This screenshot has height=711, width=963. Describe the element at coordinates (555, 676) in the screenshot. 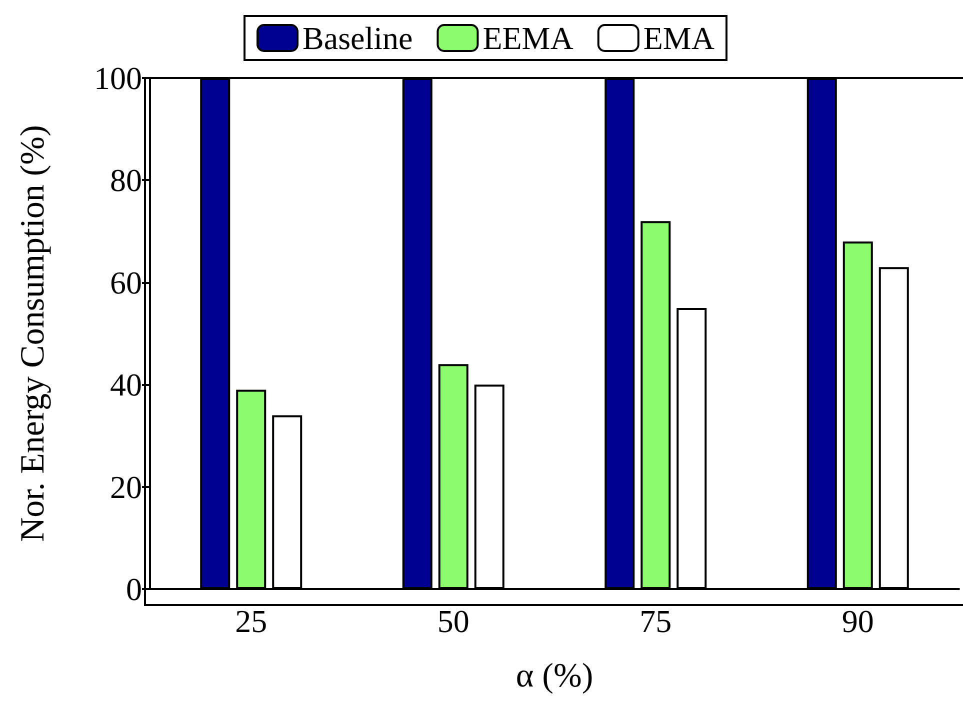

I see `x-axis-title: α (%)` at that location.